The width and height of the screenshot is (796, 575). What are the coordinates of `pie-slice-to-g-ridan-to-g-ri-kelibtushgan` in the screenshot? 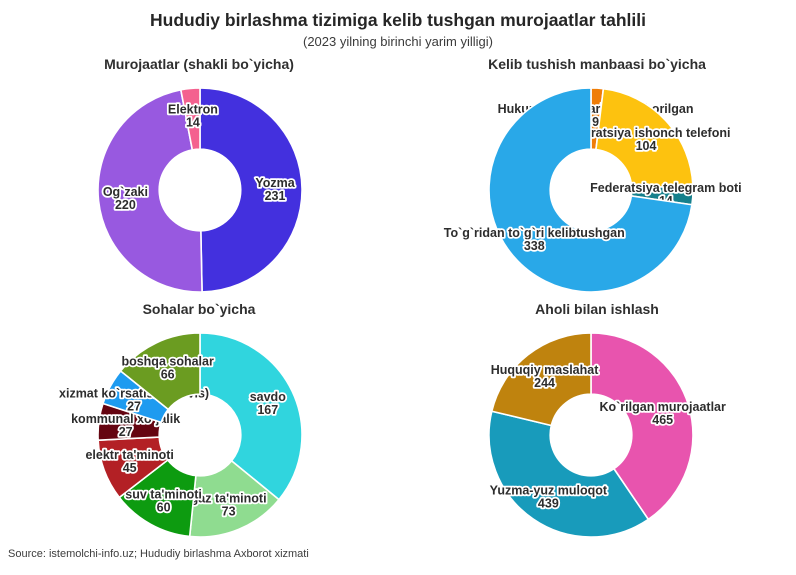 It's located at (590, 190).